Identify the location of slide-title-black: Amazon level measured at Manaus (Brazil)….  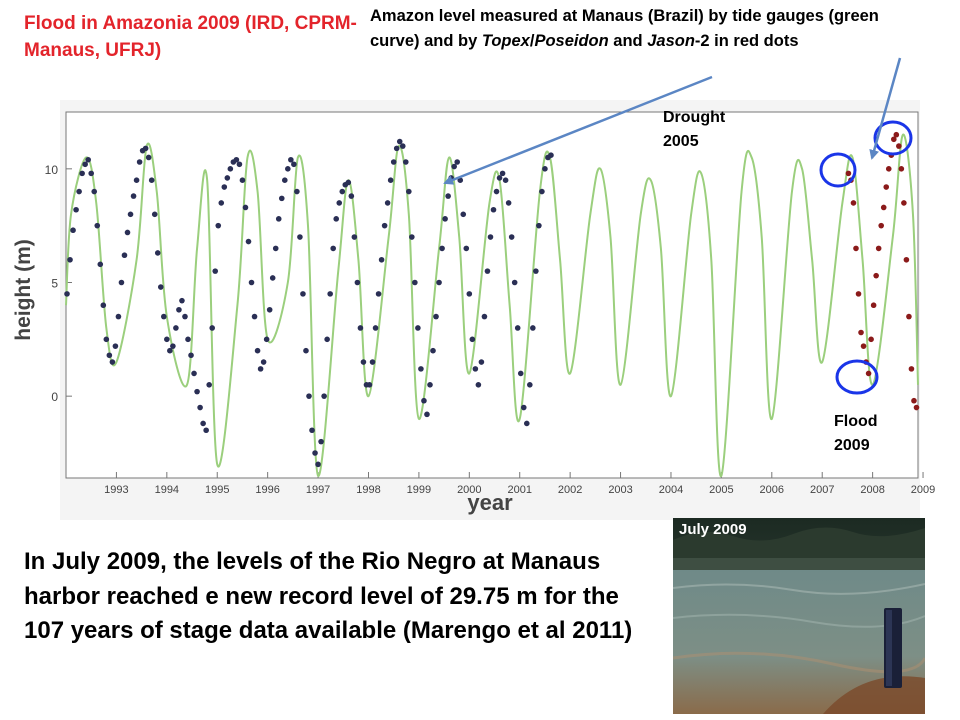
(650, 29).